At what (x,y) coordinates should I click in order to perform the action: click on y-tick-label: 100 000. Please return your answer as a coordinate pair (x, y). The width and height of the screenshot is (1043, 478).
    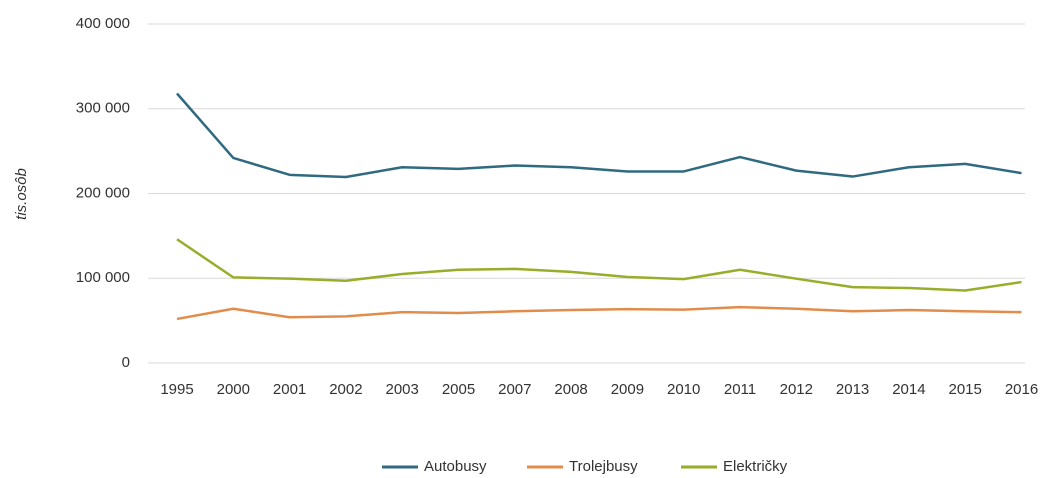
    Looking at the image, I should click on (103, 277).